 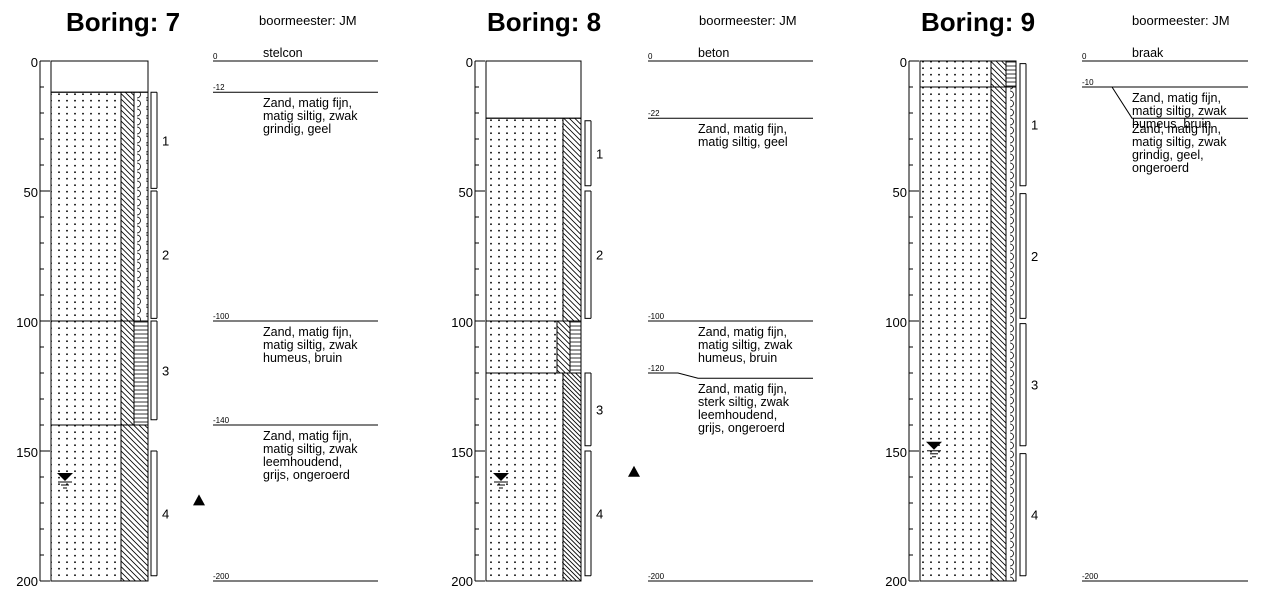 What do you see at coordinates (302, 462) in the screenshot?
I see `description-line: leemhoudend,` at bounding box center [302, 462].